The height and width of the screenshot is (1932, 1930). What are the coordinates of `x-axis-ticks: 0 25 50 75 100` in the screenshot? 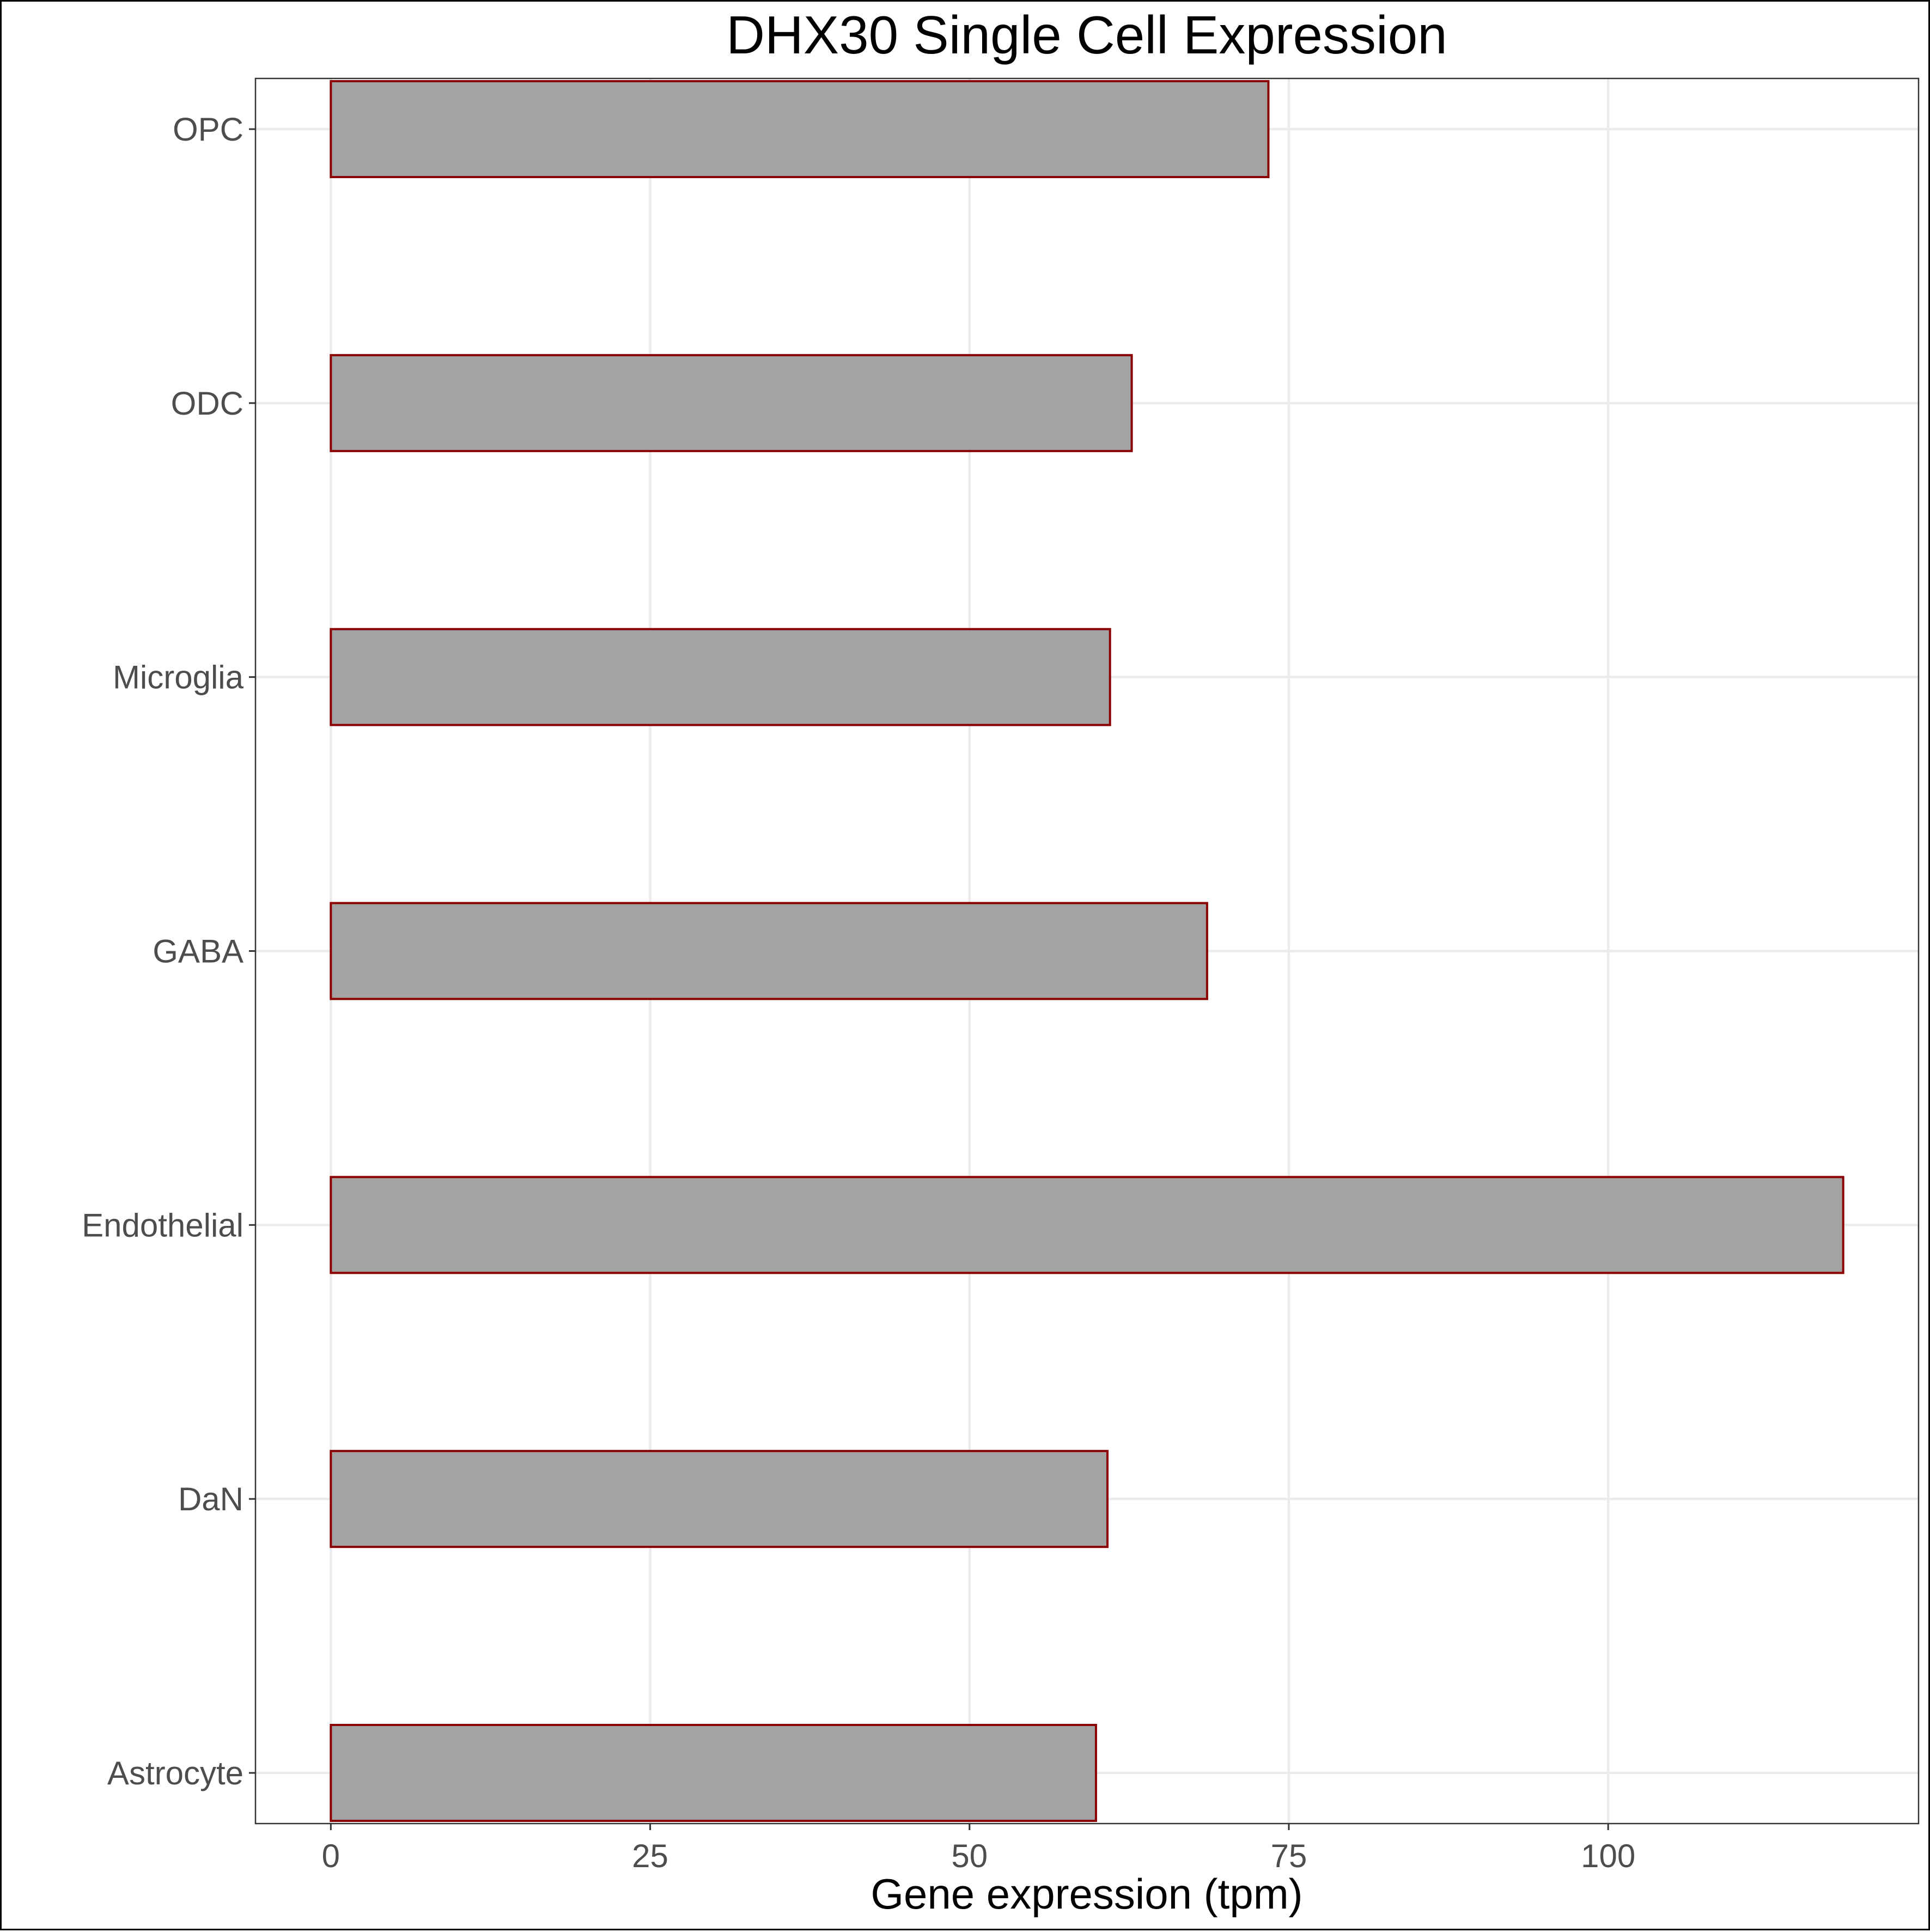 It's located at (978, 1849).